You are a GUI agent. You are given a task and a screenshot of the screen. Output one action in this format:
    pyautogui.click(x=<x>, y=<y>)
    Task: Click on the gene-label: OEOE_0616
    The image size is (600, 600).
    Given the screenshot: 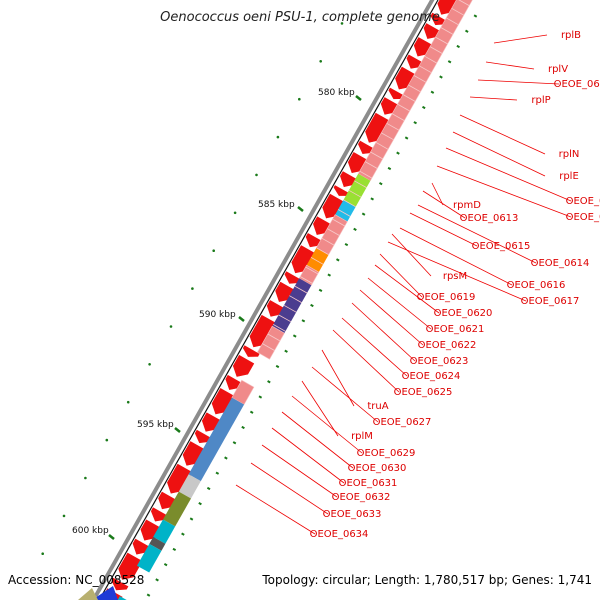 What is the action you would take?
    pyautogui.click(x=536, y=285)
    